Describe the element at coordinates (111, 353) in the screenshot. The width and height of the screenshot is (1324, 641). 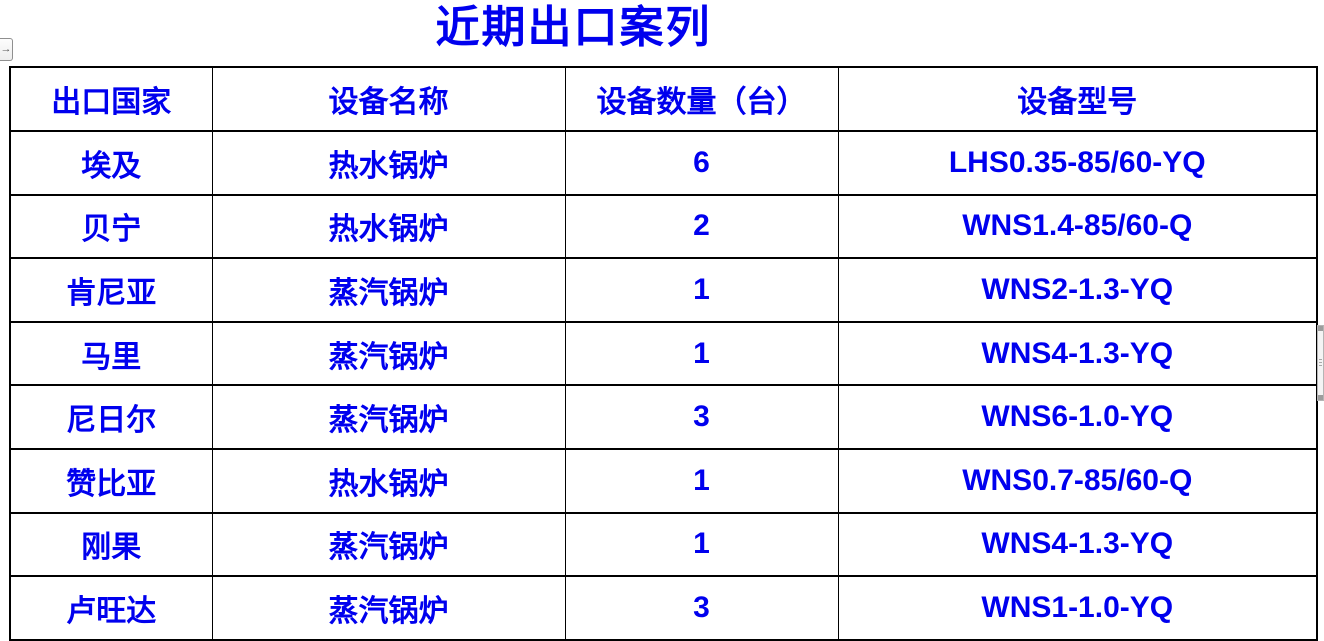
I see `country-cell: 马里` at that location.